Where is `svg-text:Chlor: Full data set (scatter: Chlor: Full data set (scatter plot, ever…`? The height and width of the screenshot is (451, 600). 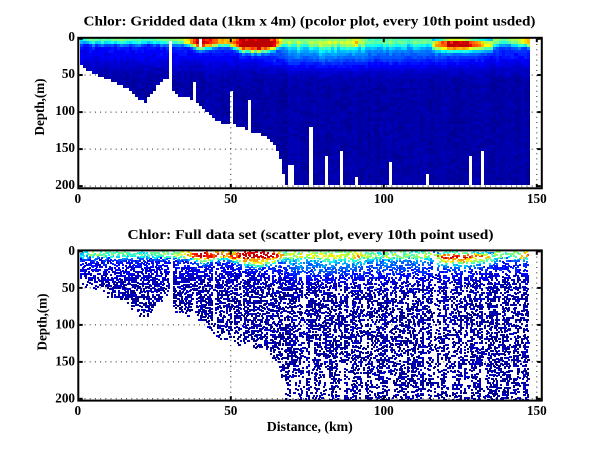 svg-text:Chlor: Full data set (scatter: Chlor: Full data set (scatter plot, ever… is located at coordinates (311, 235).